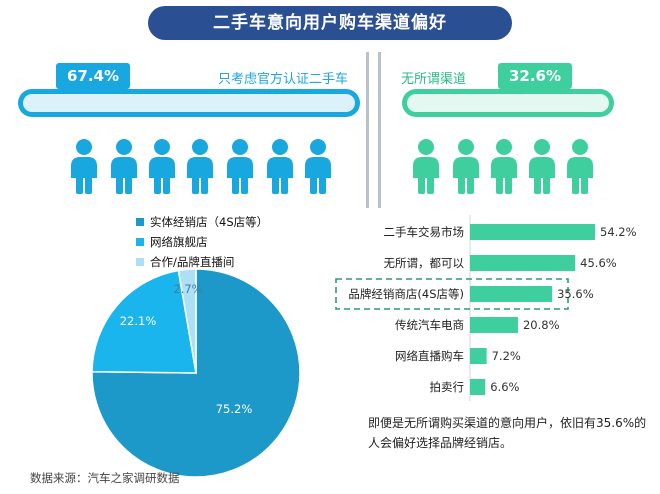 The height and width of the screenshot is (494, 660). I want to click on page-title: 二手车意向用户购车渠道偏好, so click(330, 23).